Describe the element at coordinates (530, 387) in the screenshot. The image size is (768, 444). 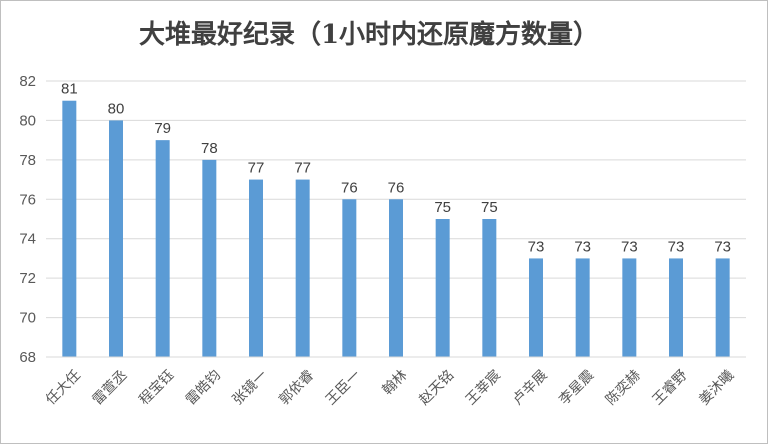
I see `x-category-label: 卢辛展` at that location.